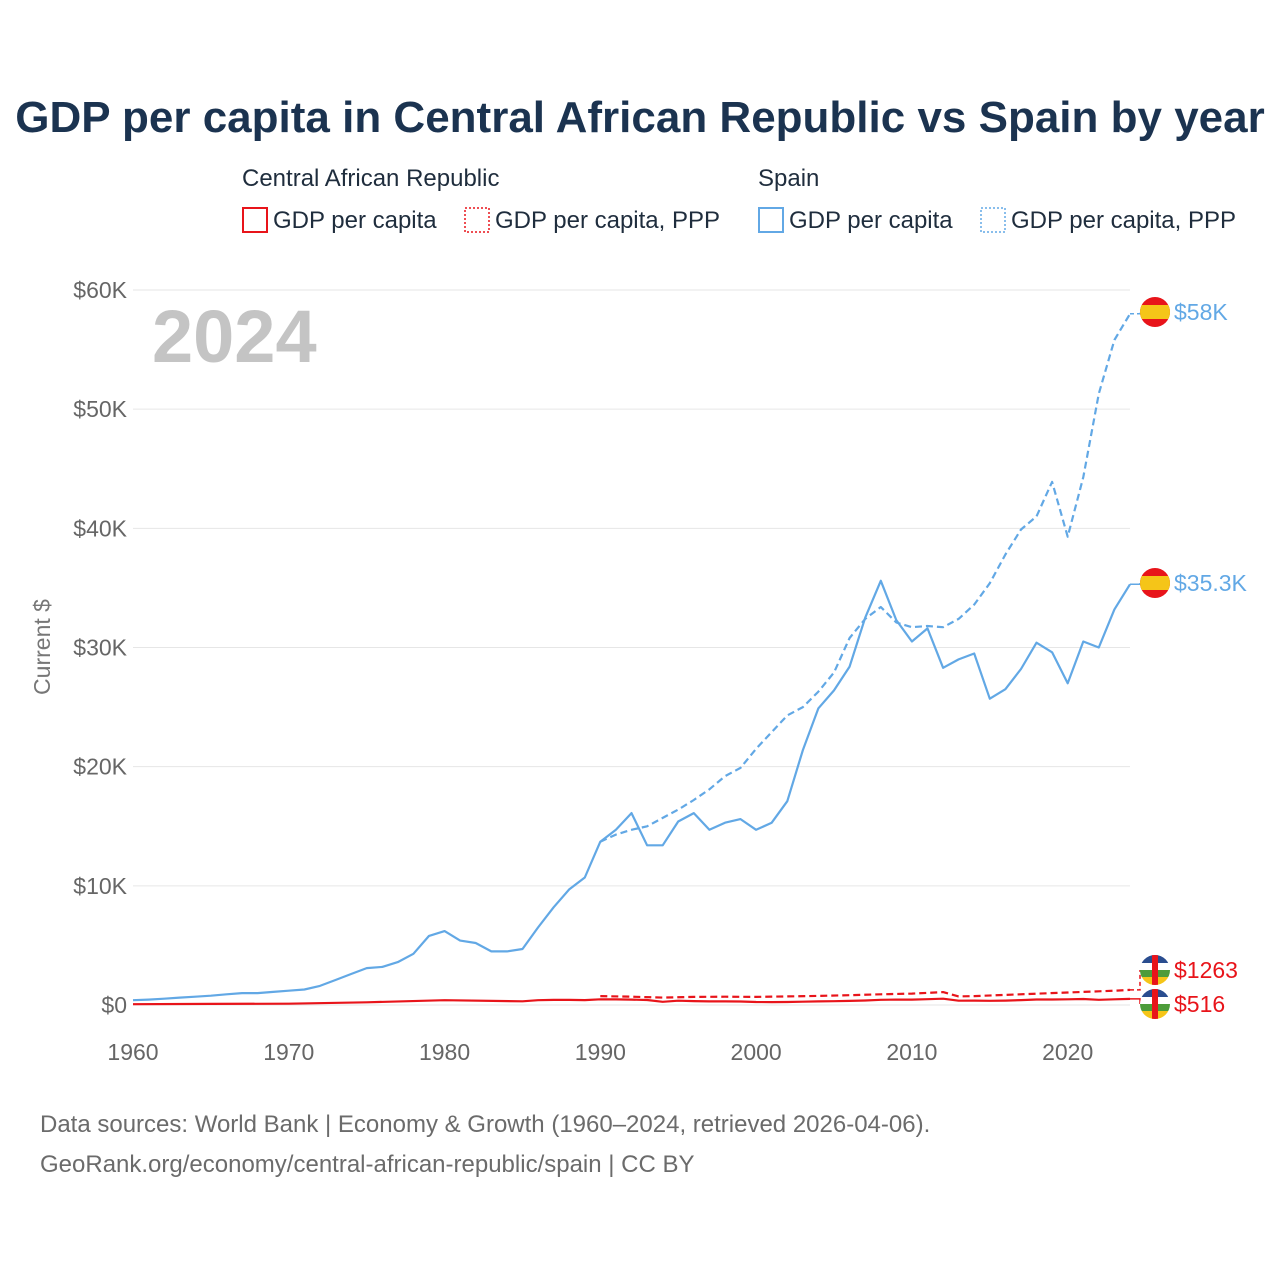 Image resolution: width=1280 pixels, height=1280 pixels. Describe the element at coordinates (100, 528) in the screenshot. I see `y-tick-label: $40K` at that location.